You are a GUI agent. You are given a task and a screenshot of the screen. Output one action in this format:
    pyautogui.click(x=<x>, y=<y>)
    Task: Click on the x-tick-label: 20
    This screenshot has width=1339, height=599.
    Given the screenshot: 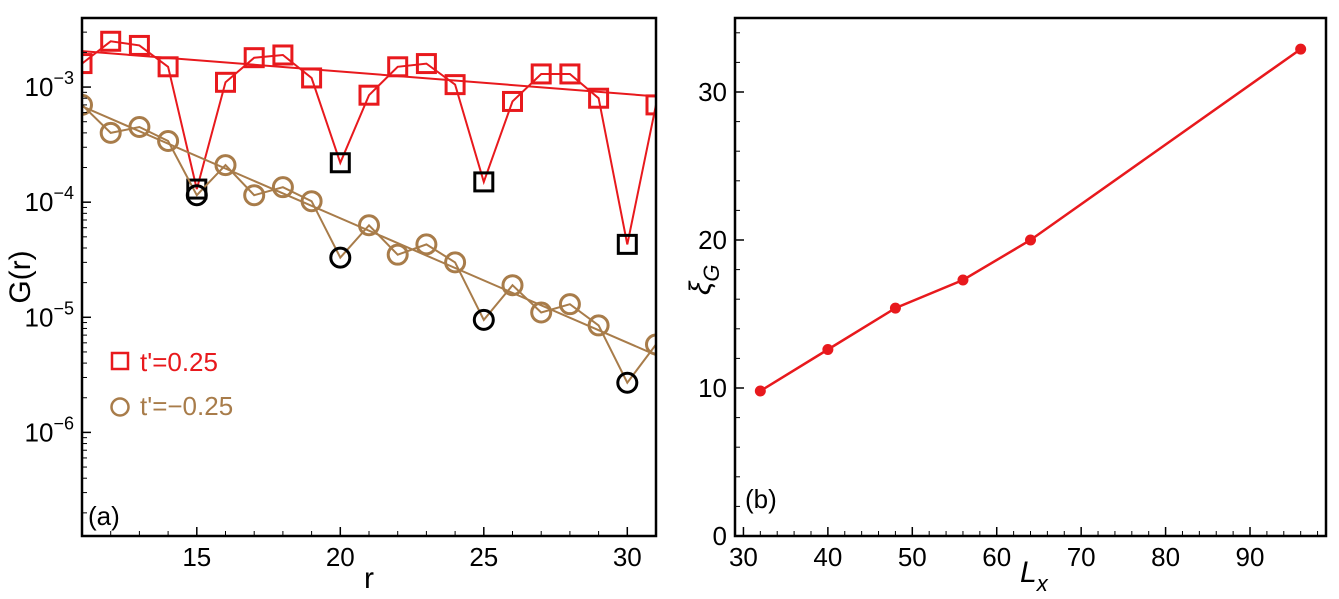 What is the action you would take?
    pyautogui.click(x=340, y=557)
    